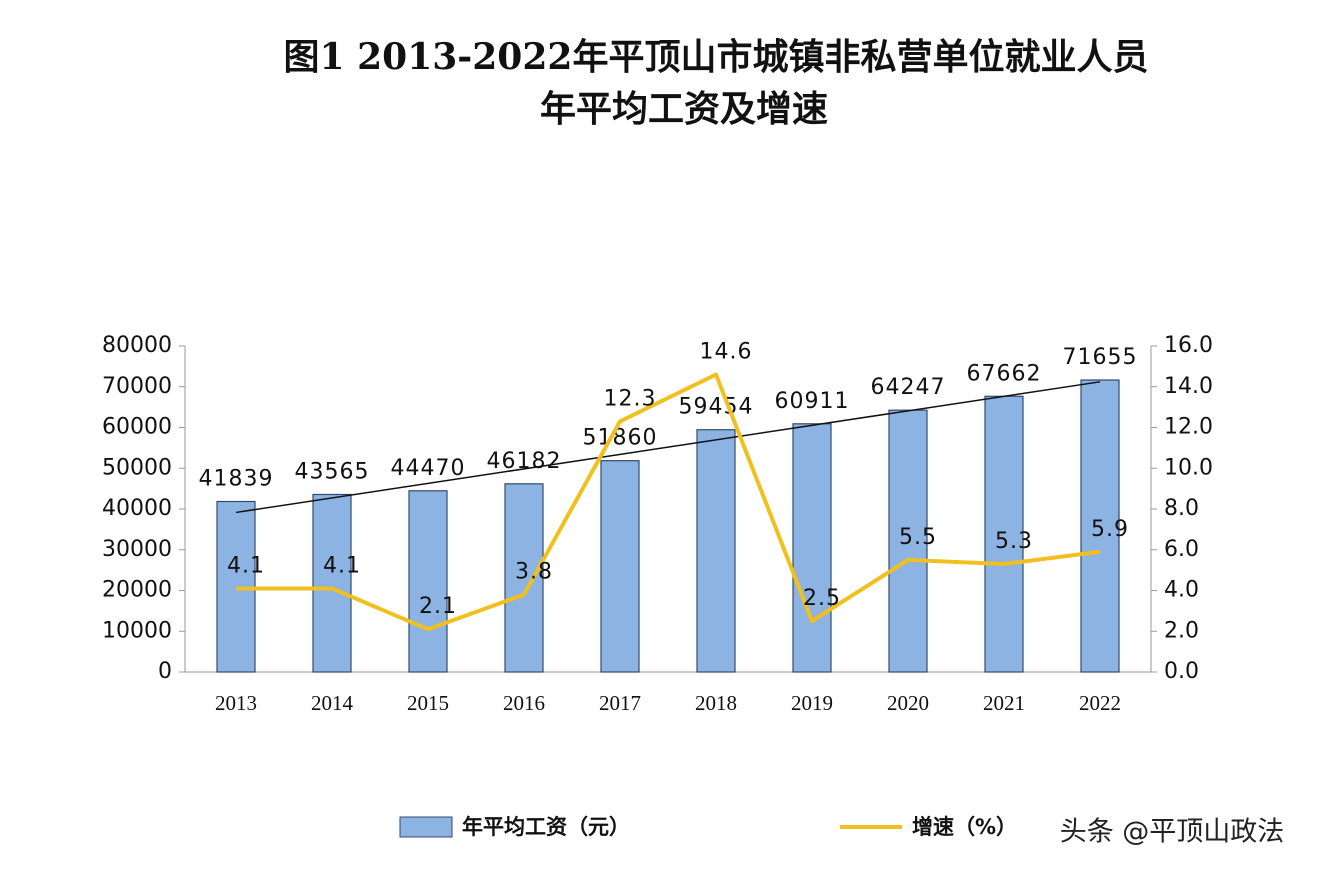 The image size is (1338, 880). Describe the element at coordinates (1100, 357) in the screenshot. I see `value-label: 71655` at that location.